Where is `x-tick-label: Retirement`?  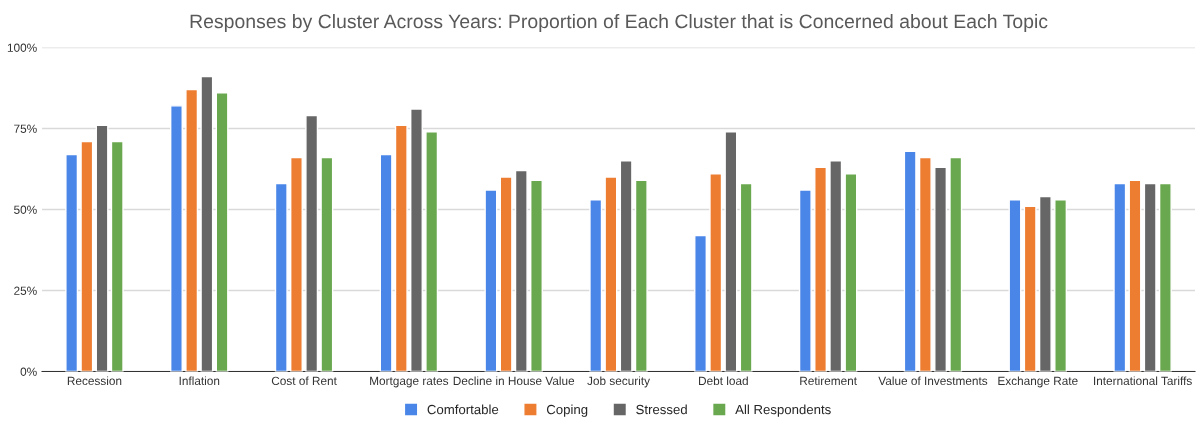 x-tick-label: Retirement is located at coordinates (828, 381).